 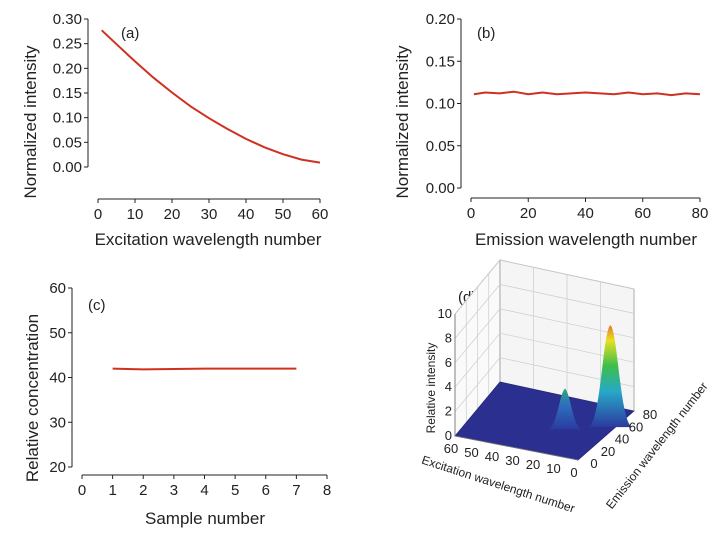 What do you see at coordinates (553, 468) in the screenshot?
I see `panel-d-x-tick-label: 10` at bounding box center [553, 468].